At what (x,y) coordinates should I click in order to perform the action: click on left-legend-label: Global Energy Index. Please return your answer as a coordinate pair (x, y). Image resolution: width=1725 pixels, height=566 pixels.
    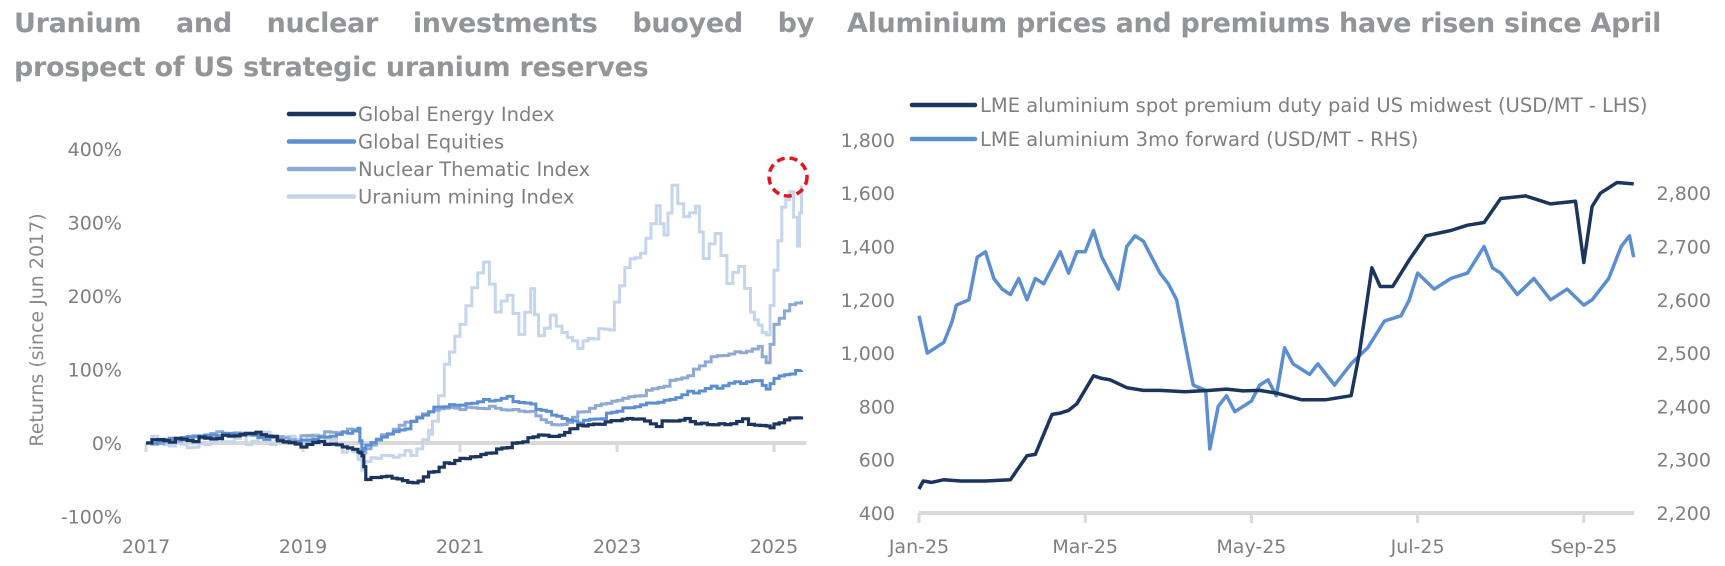
    Looking at the image, I should click on (456, 114).